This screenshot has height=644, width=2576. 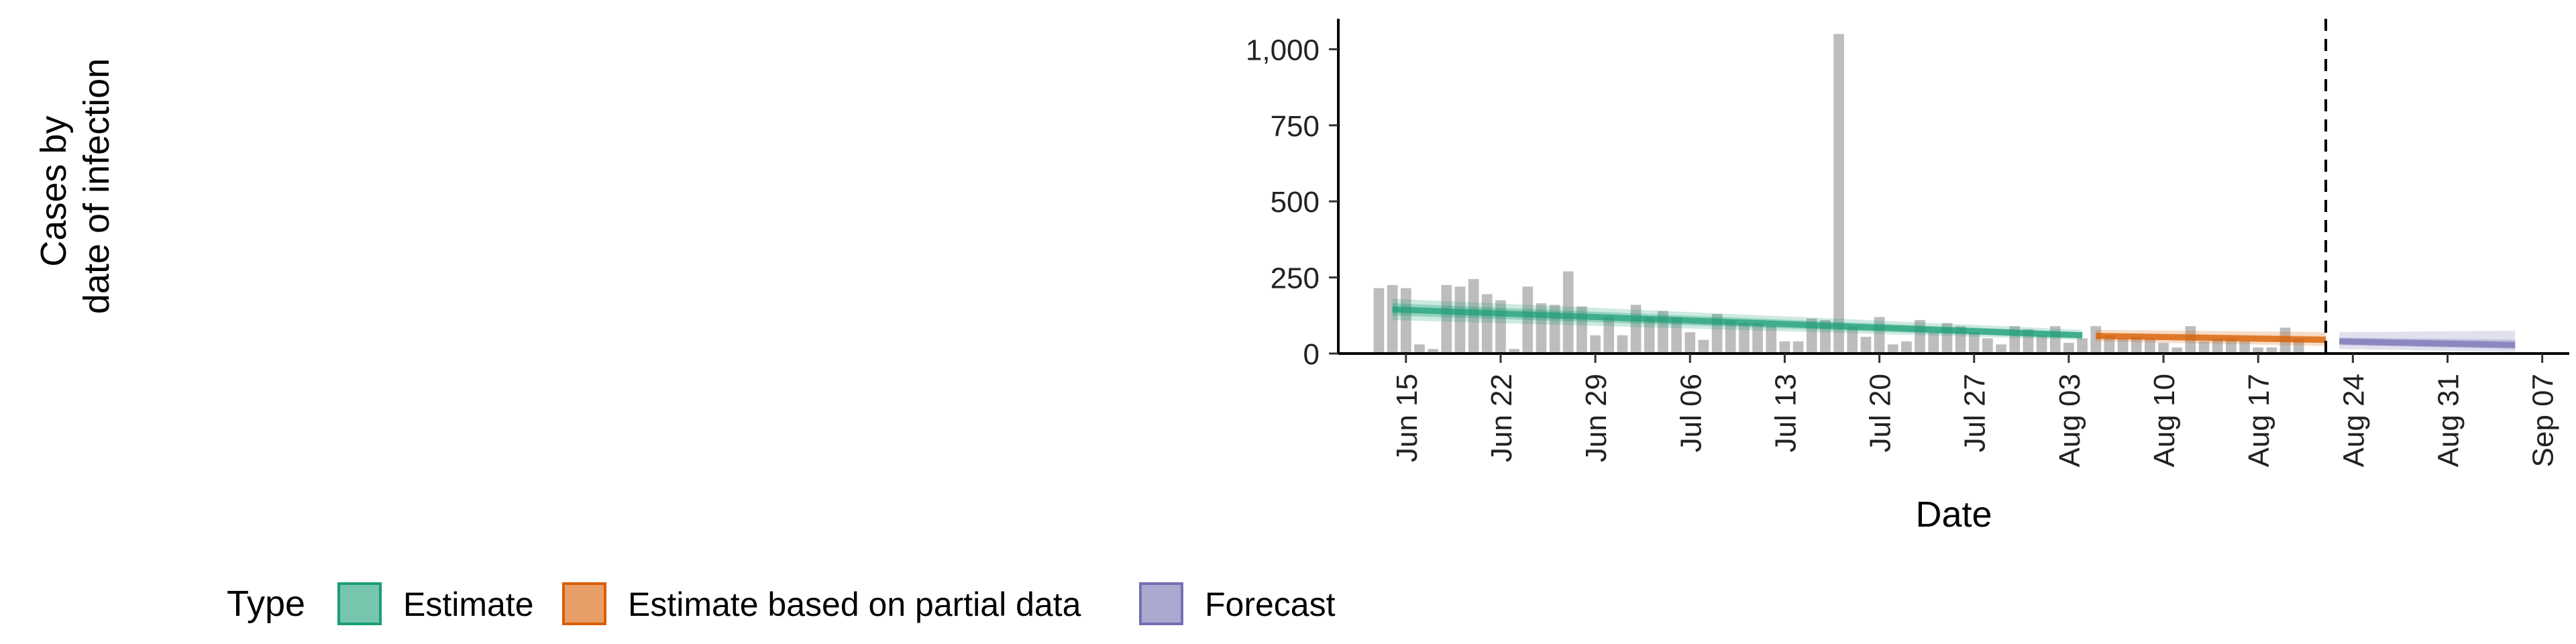 What do you see at coordinates (1295, 202) in the screenshot?
I see `y-tick-label: 500` at bounding box center [1295, 202].